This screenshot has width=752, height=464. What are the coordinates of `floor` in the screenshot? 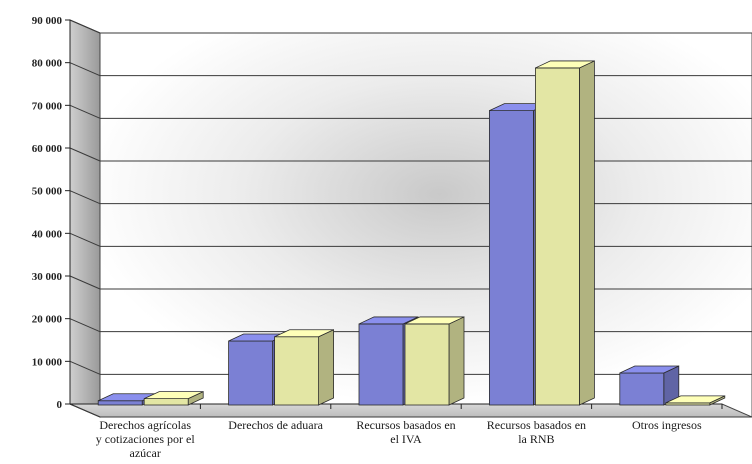 It's located at (410, 410).